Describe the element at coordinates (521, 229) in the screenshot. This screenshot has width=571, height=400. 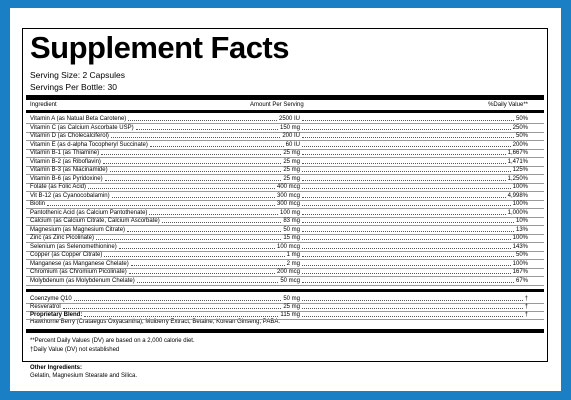
I see `daily-value: 13%` at that location.